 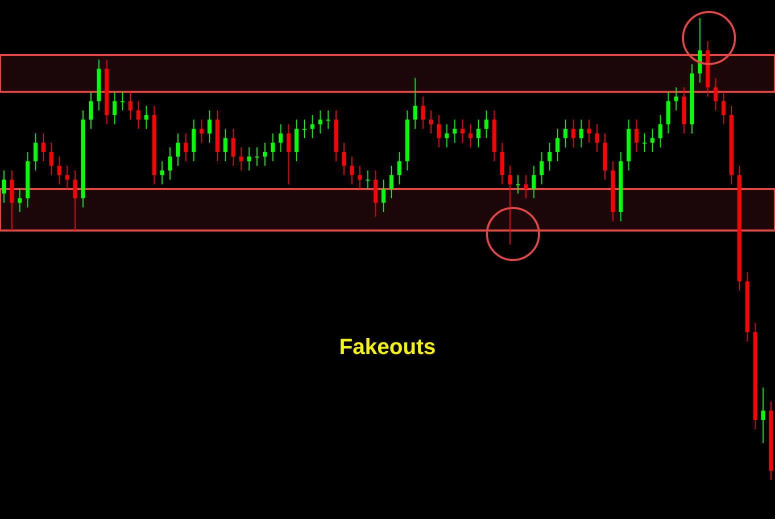 What do you see at coordinates (387, 347) in the screenshot?
I see `annotation: Fakeouts` at bounding box center [387, 347].